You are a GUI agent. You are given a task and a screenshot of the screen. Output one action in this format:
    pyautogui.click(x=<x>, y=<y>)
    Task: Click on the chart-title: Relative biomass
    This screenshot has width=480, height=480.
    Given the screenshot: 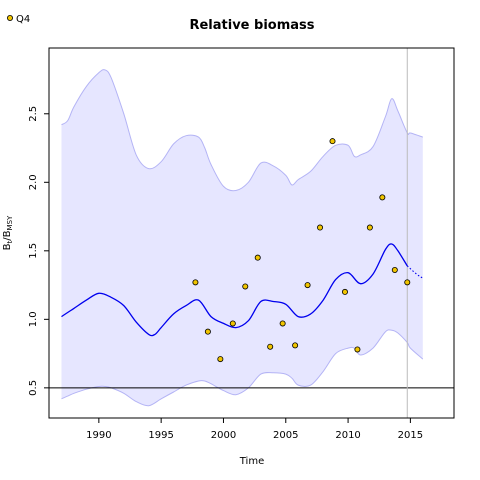 What is the action you would take?
    pyautogui.click(x=251, y=25)
    